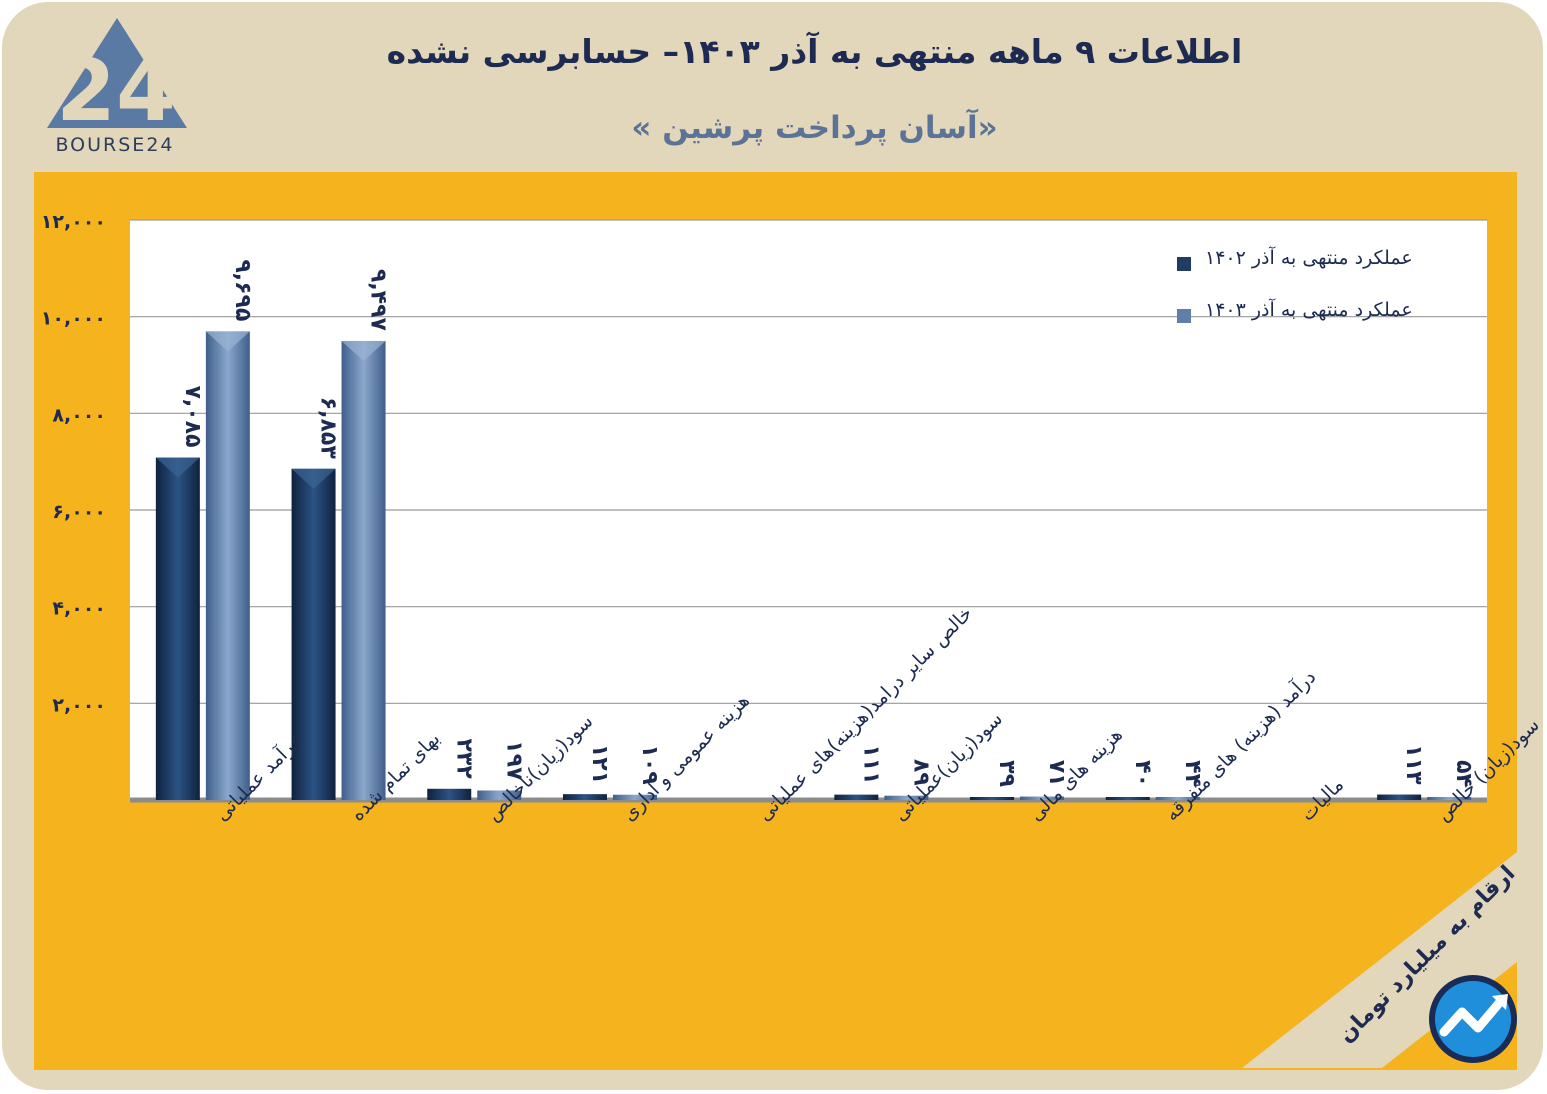  What do you see at coordinates (1309, 310) in the screenshot?
I see `legend-label-1403: عملکرد منتهی به آذر ۱۴۰۳` at bounding box center [1309, 310].